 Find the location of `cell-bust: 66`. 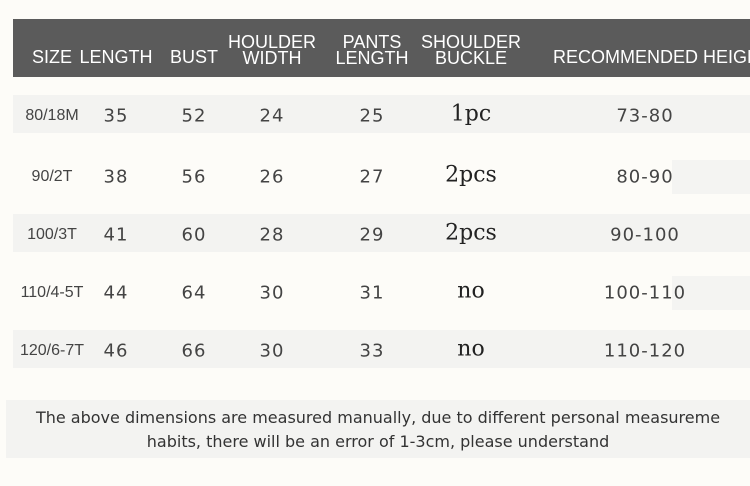

cell-bust: 66 is located at coordinates (194, 351).